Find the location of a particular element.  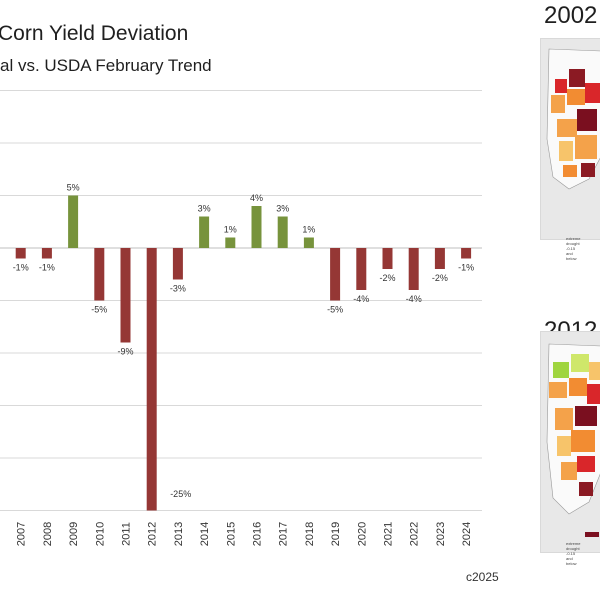

tick-label-2012: 2012 is located at coordinates (153, 534).